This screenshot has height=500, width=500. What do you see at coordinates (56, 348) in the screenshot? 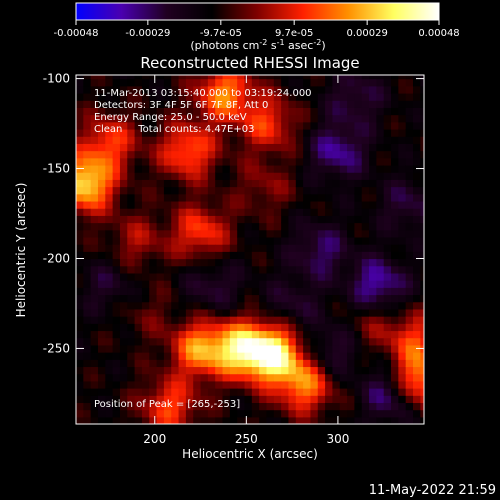
I see `y-tick-label: -250` at bounding box center [56, 348].